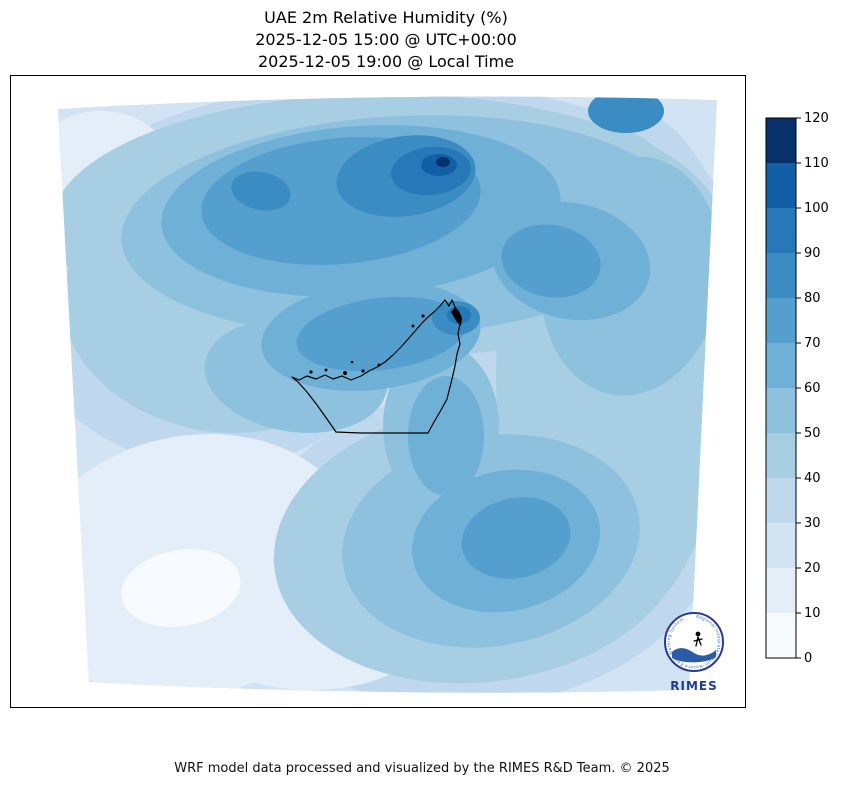  I want to click on colorbar-tick-label: 70, so click(812, 343).